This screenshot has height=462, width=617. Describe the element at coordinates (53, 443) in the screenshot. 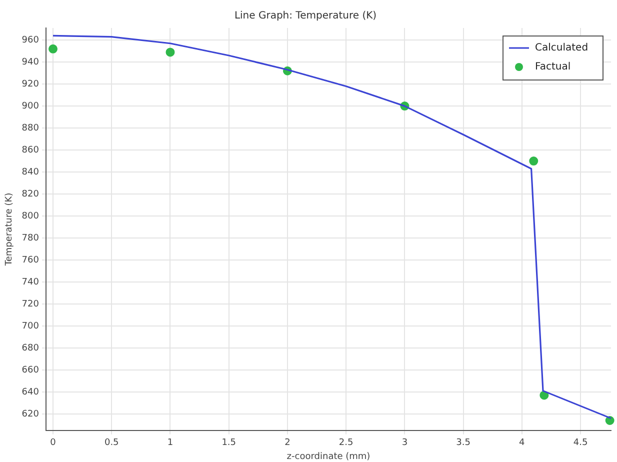

I see `x-tick-label: 0` at that location.